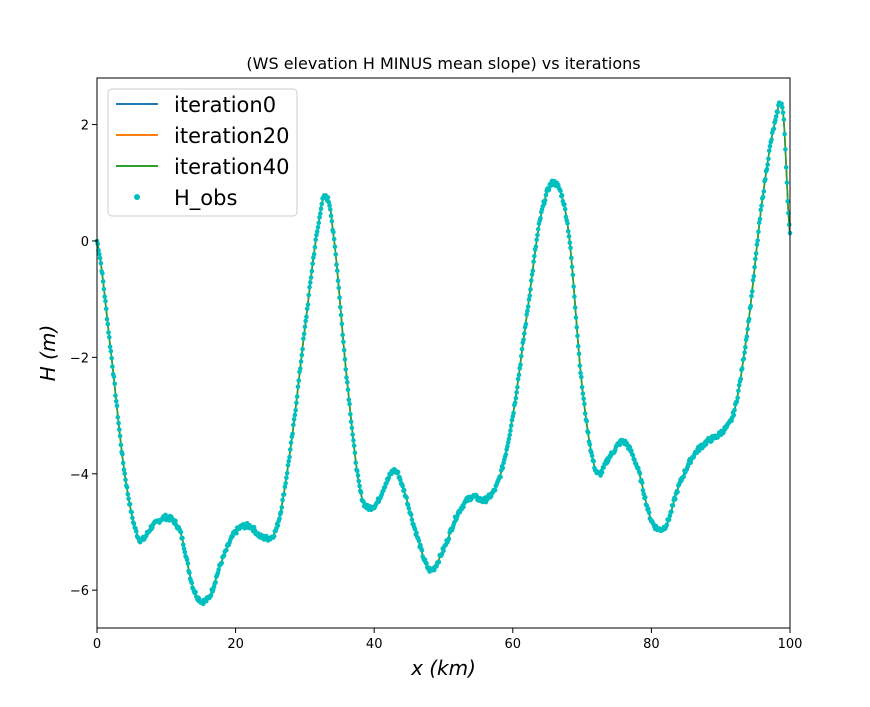 The width and height of the screenshot is (870, 707). What do you see at coordinates (374, 644) in the screenshot?
I see `x-tick-label: 40` at bounding box center [374, 644].